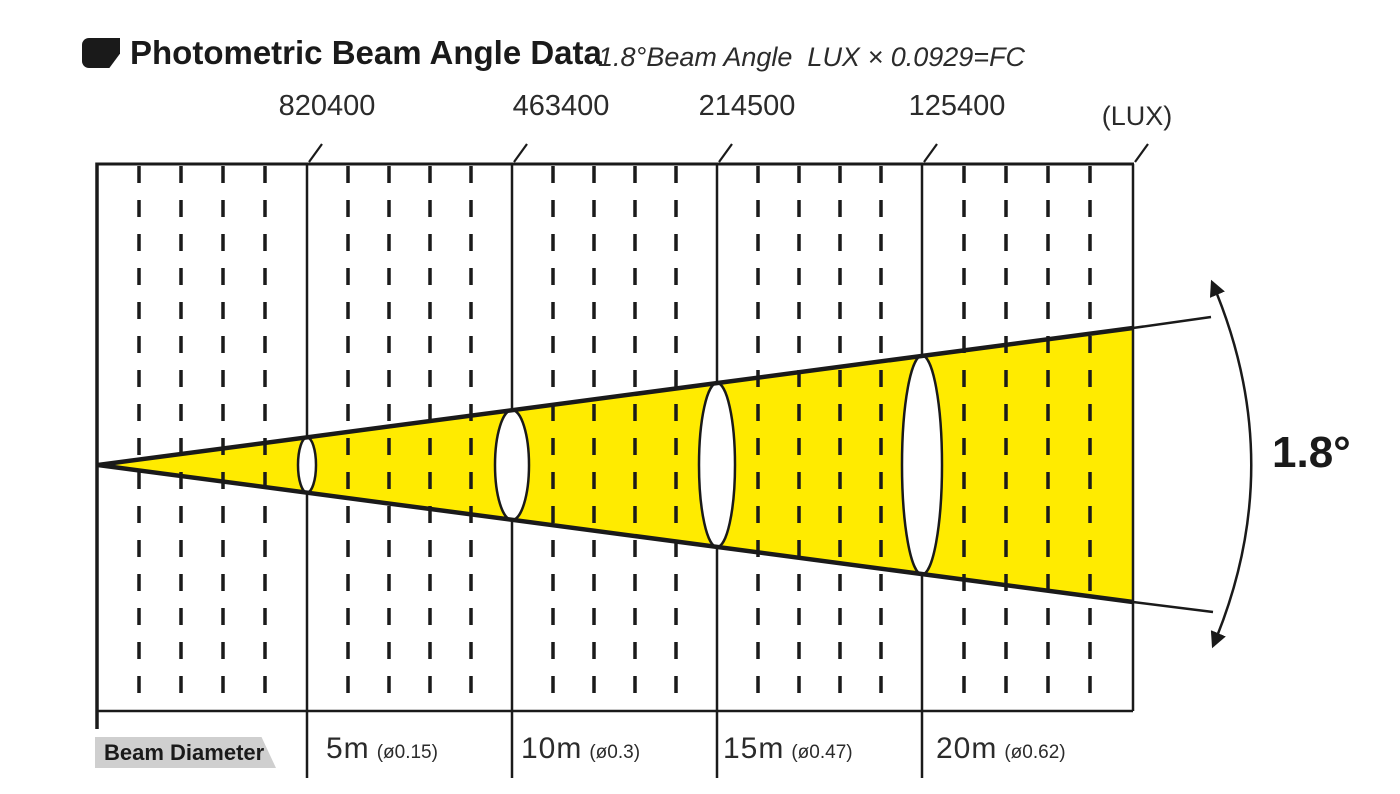 This screenshot has height=794, width=1400. What do you see at coordinates (512, 465) in the screenshot?
I see `beam-ellipse-10m` at bounding box center [512, 465].